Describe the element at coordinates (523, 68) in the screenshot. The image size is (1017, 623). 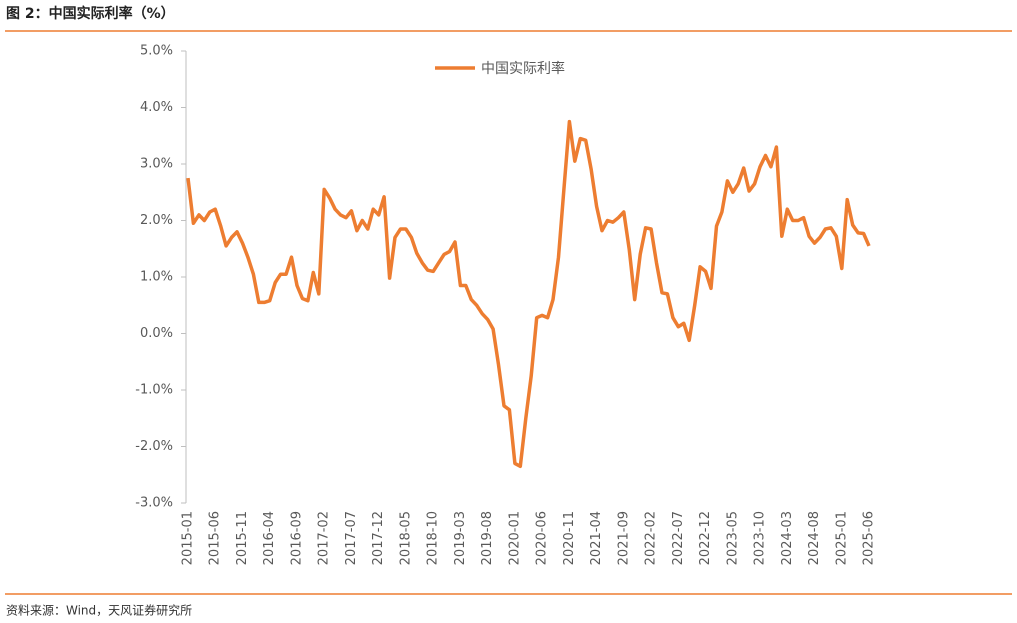
I see `legend-label: 中国实际利率` at that location.